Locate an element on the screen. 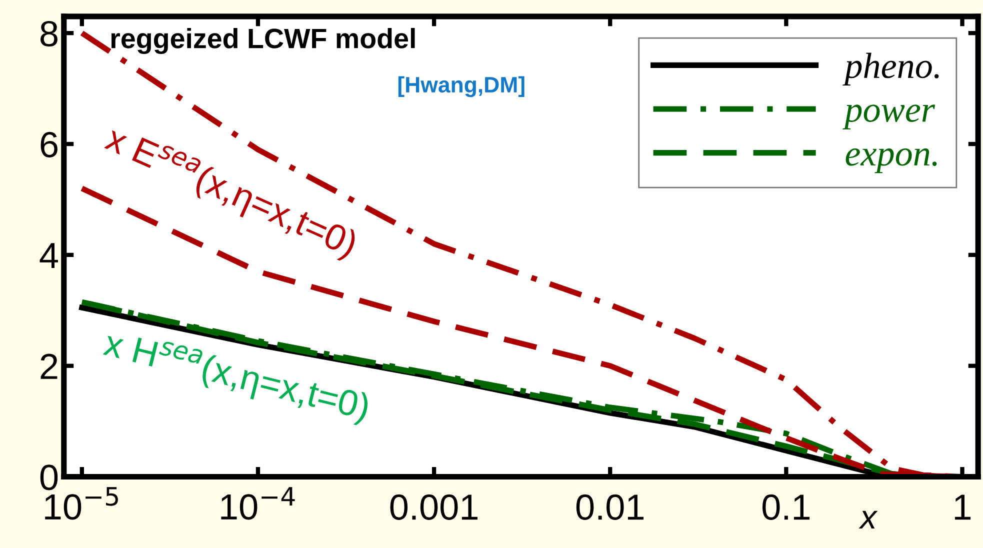 This screenshot has height=548, width=983. text: [Hwang,DM] is located at coordinates (461, 87).